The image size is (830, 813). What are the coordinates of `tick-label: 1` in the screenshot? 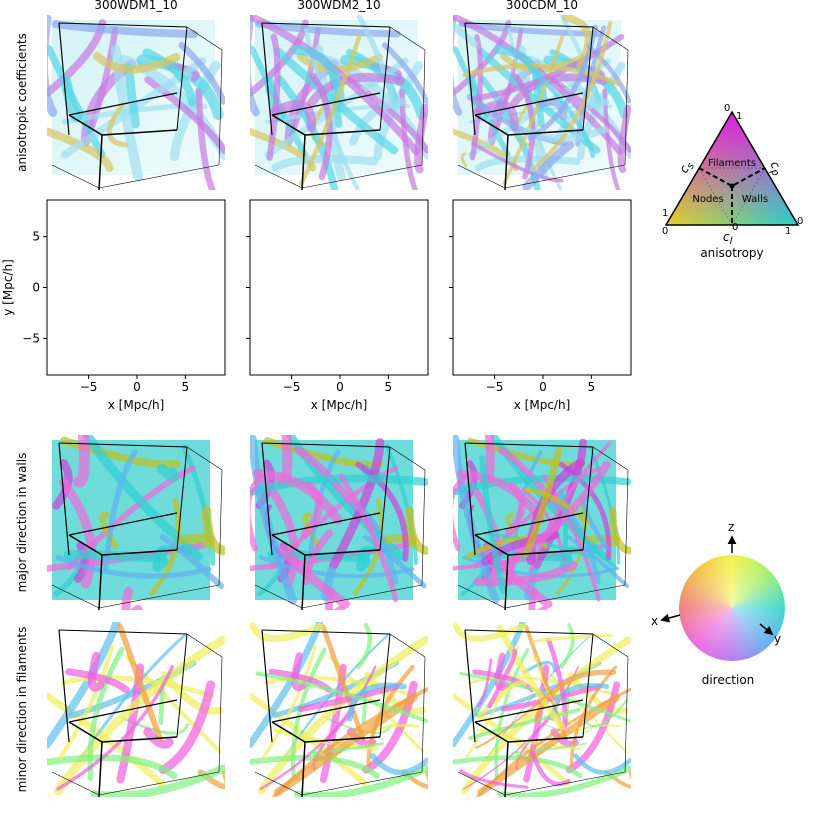 It's located at (739, 116).